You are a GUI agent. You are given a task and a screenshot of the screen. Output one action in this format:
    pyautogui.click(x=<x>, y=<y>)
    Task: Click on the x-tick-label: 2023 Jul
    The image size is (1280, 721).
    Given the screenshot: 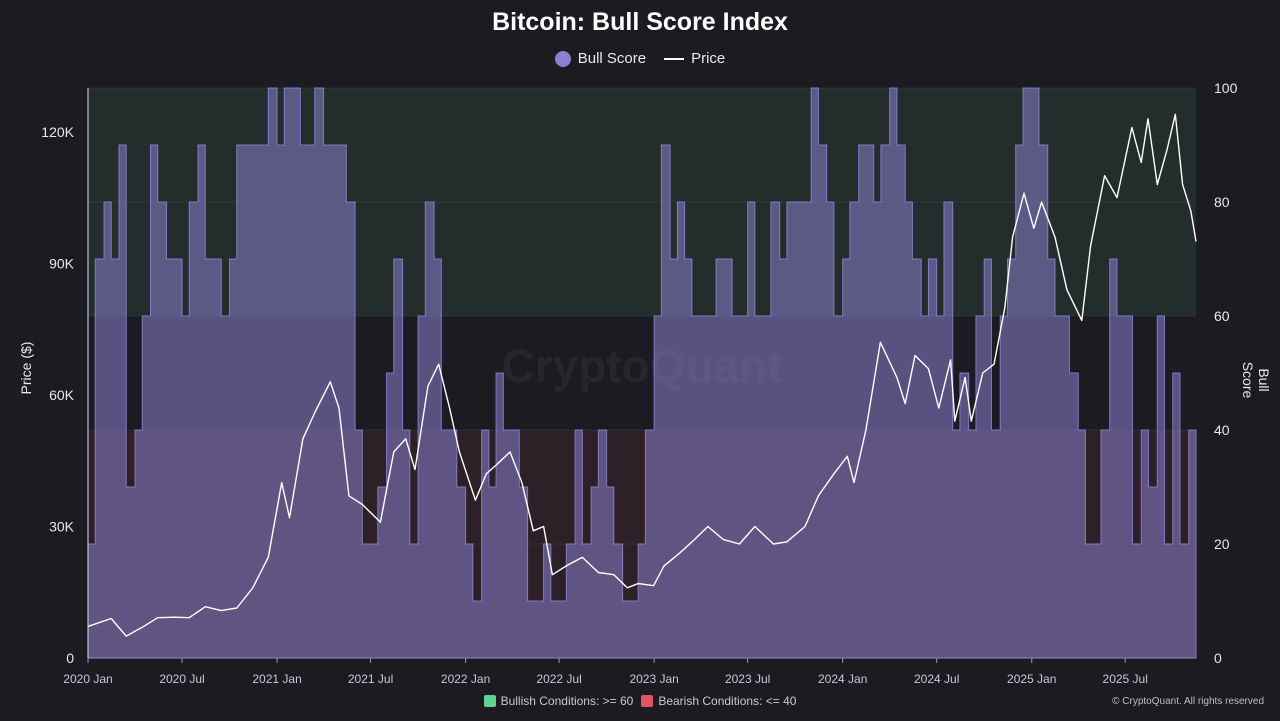 What is the action you would take?
    pyautogui.click(x=747, y=679)
    